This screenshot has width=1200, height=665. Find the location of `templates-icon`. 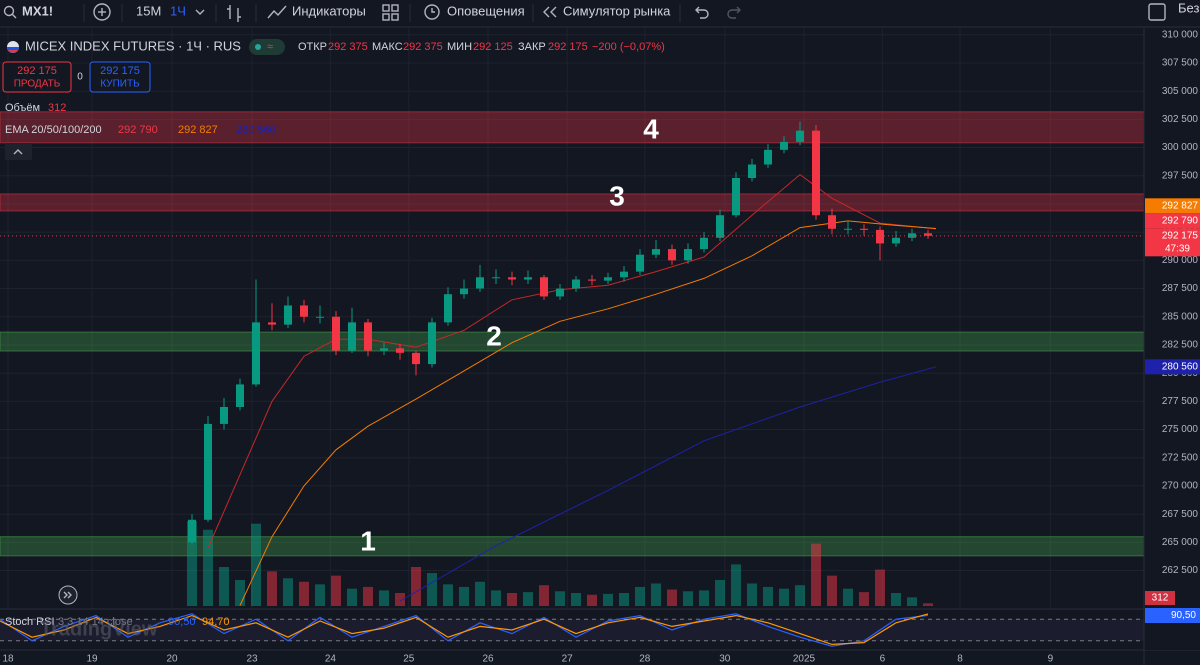

templates-icon is located at coordinates (390, 12).